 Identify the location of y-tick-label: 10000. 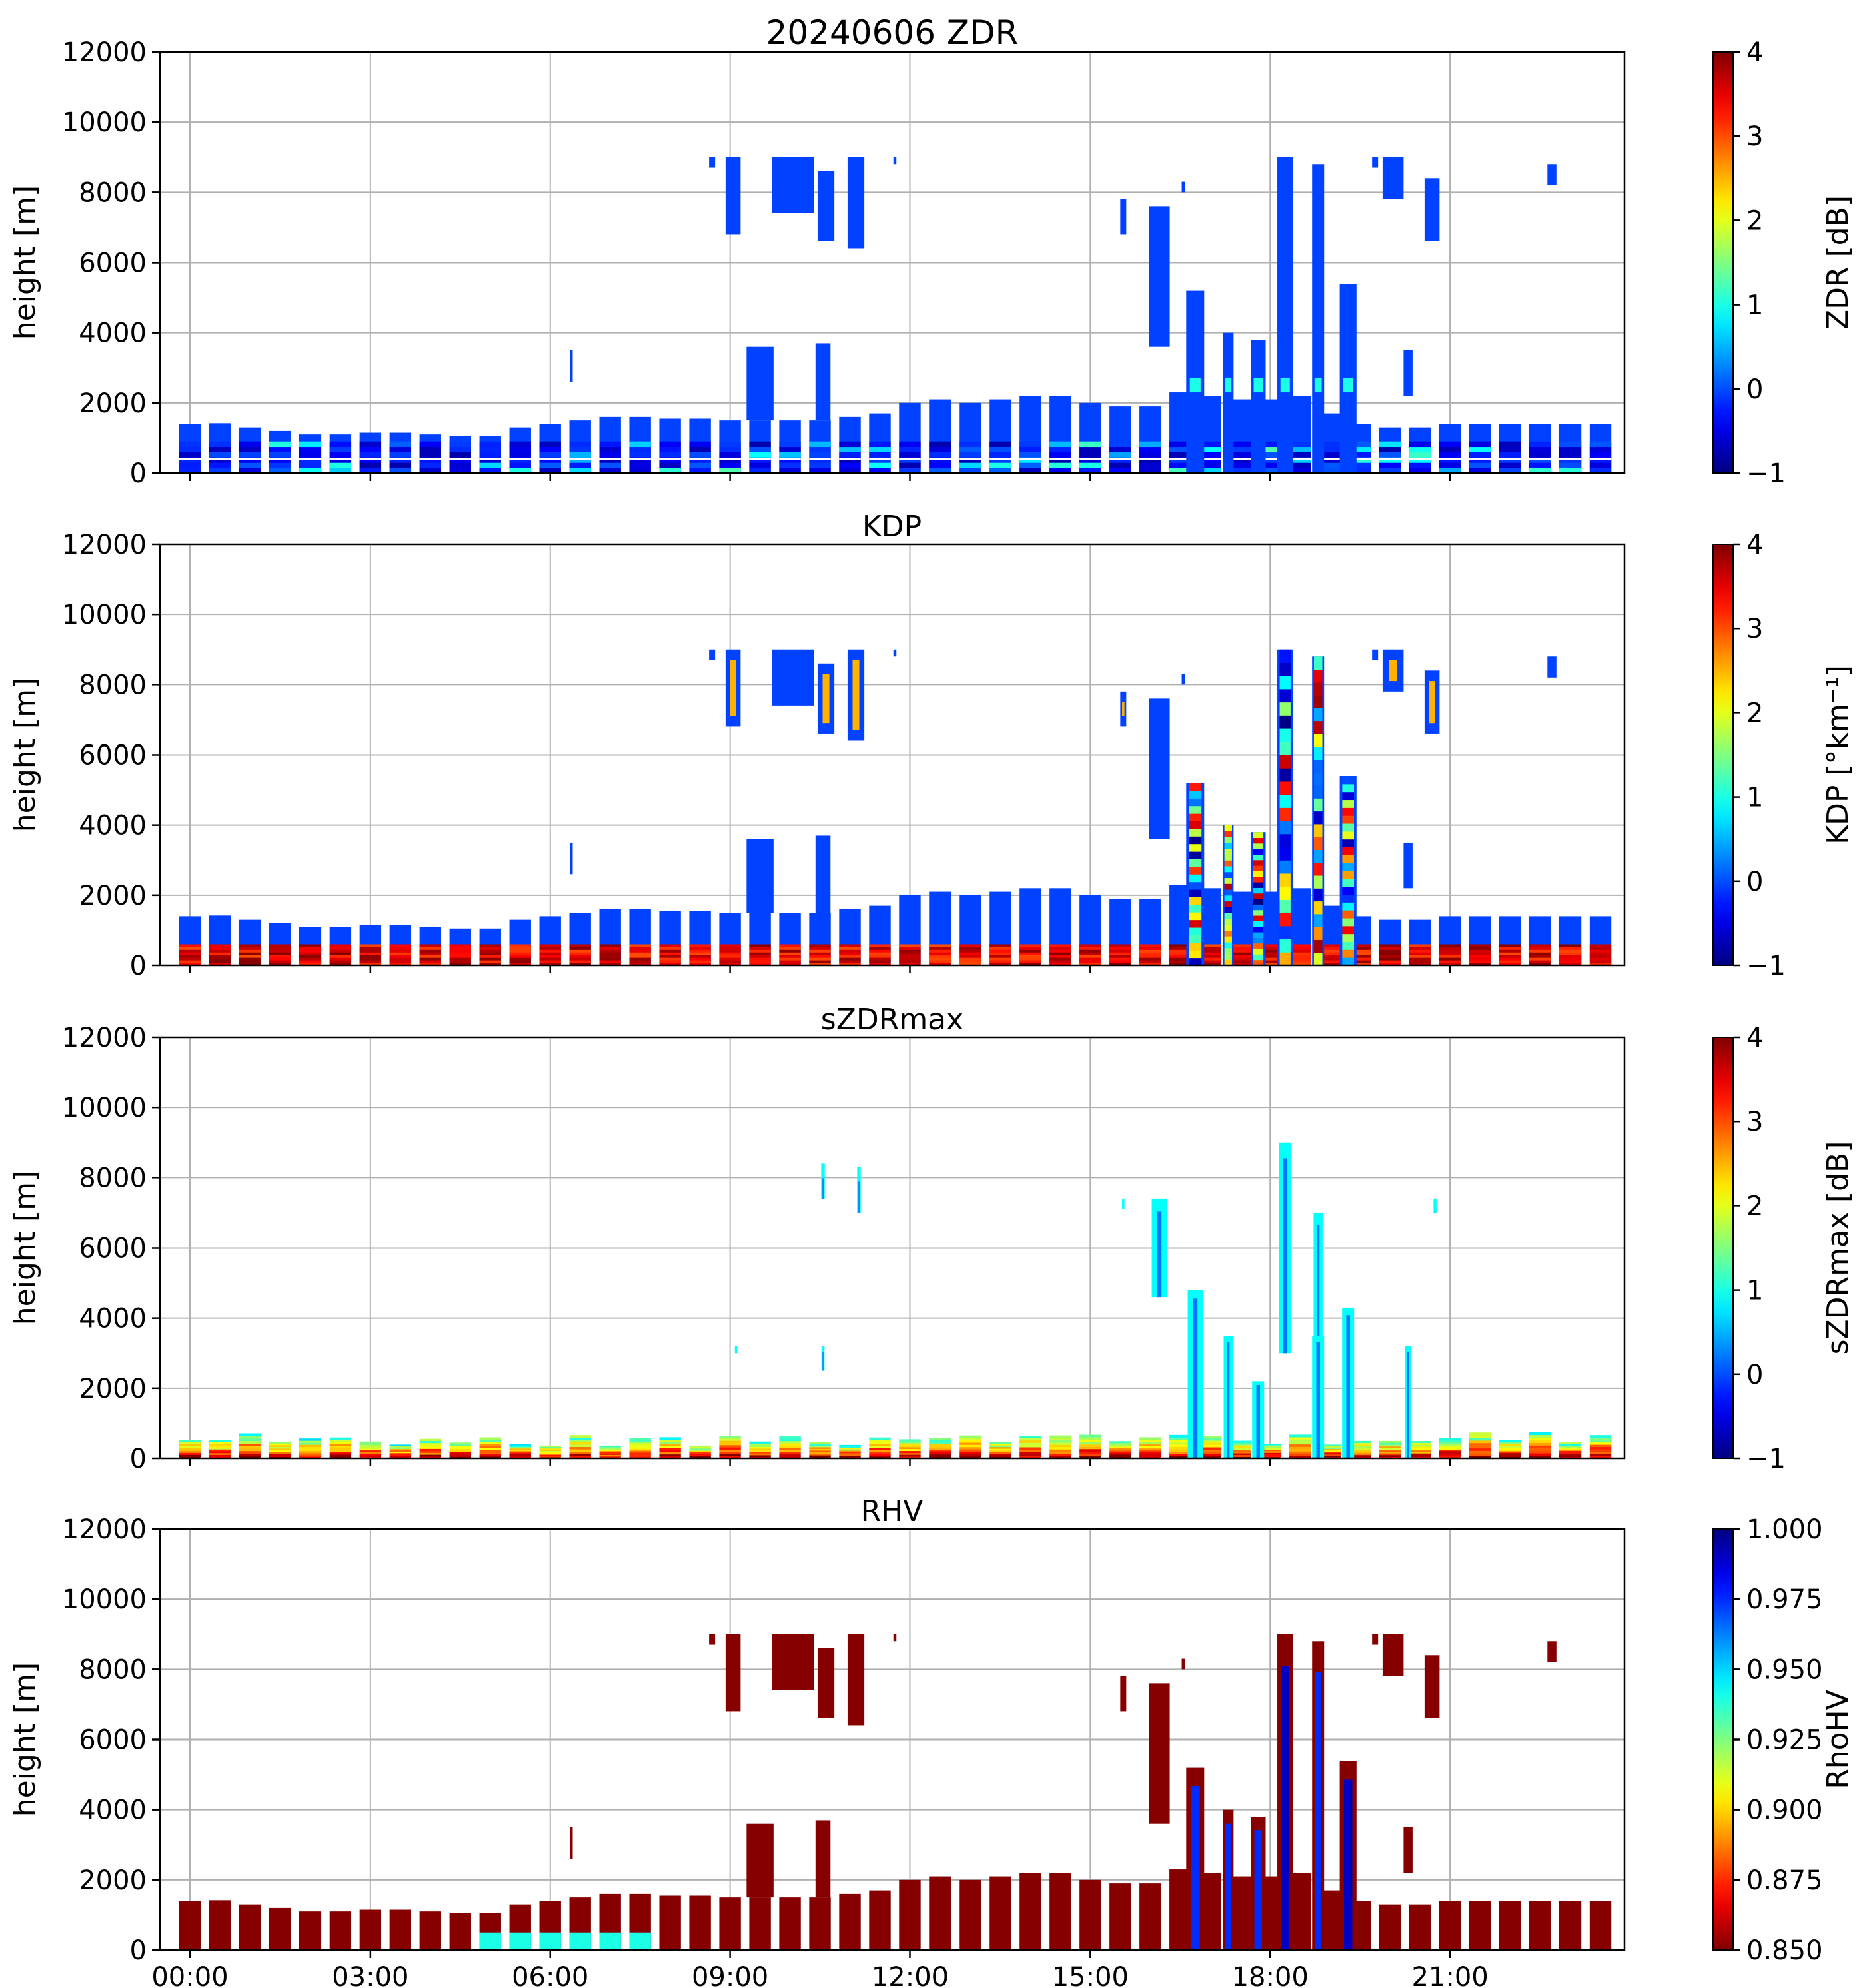
(104, 615).